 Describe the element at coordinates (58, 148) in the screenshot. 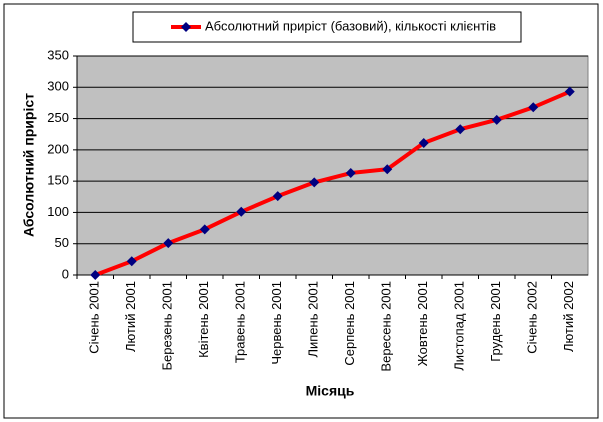

I see `y-tick-label: 200` at that location.